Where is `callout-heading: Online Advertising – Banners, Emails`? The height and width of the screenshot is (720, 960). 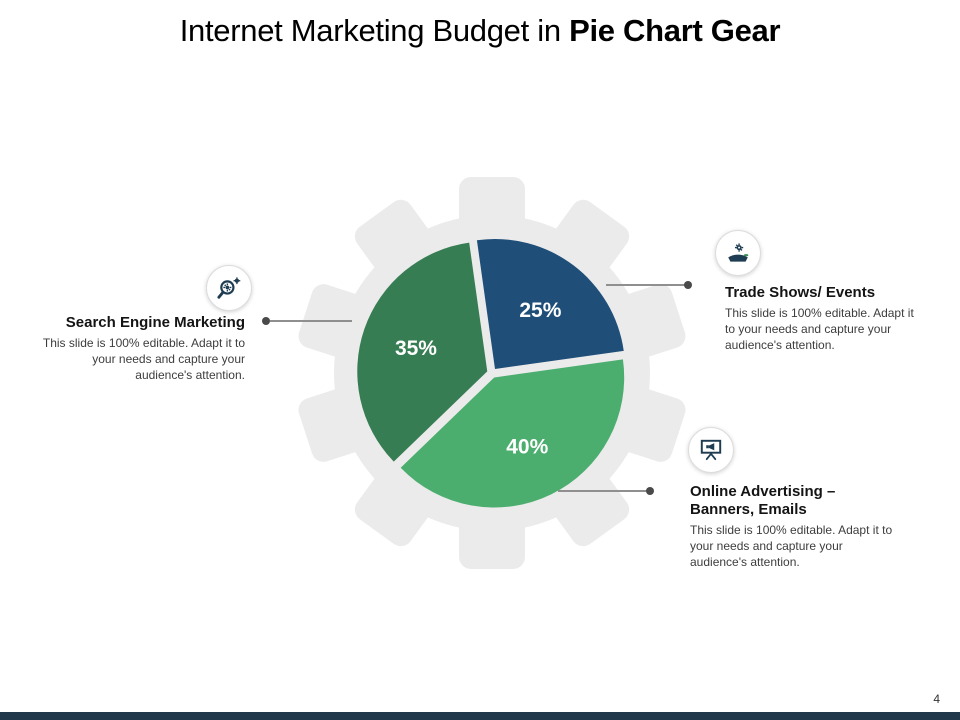 callout-heading: Online Advertising – Banners, Emails is located at coordinates (763, 500).